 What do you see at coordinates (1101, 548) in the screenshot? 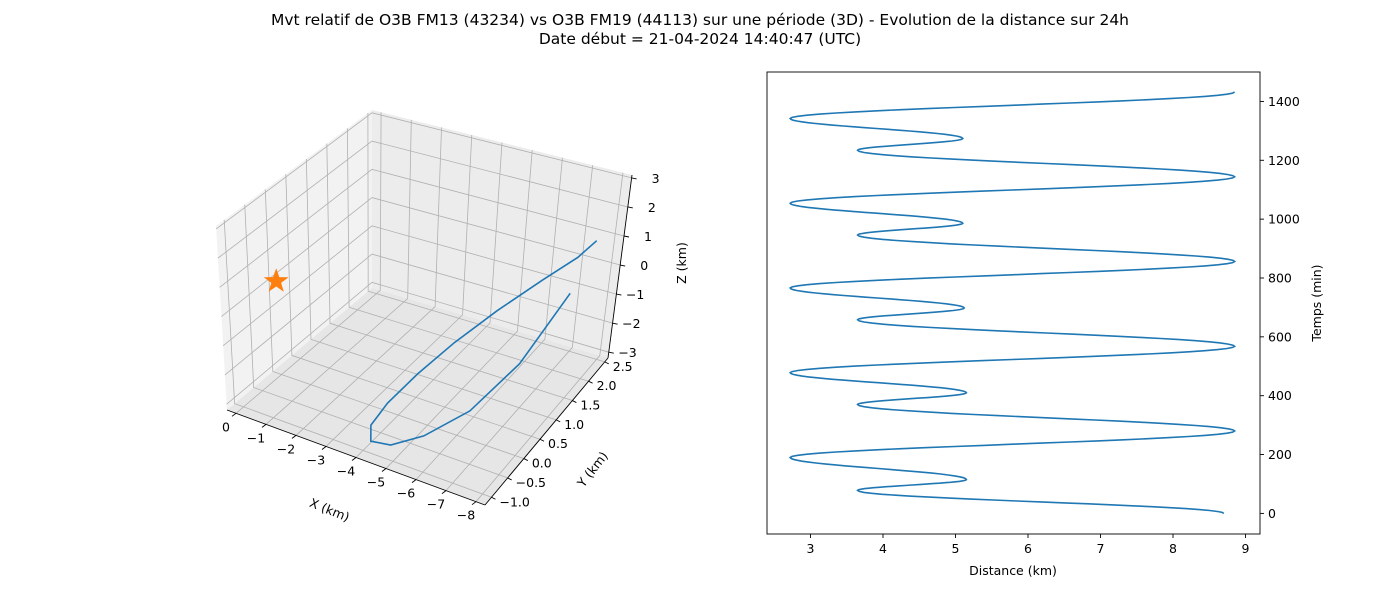
I see `x-tick-label-2d: 7` at bounding box center [1101, 548].